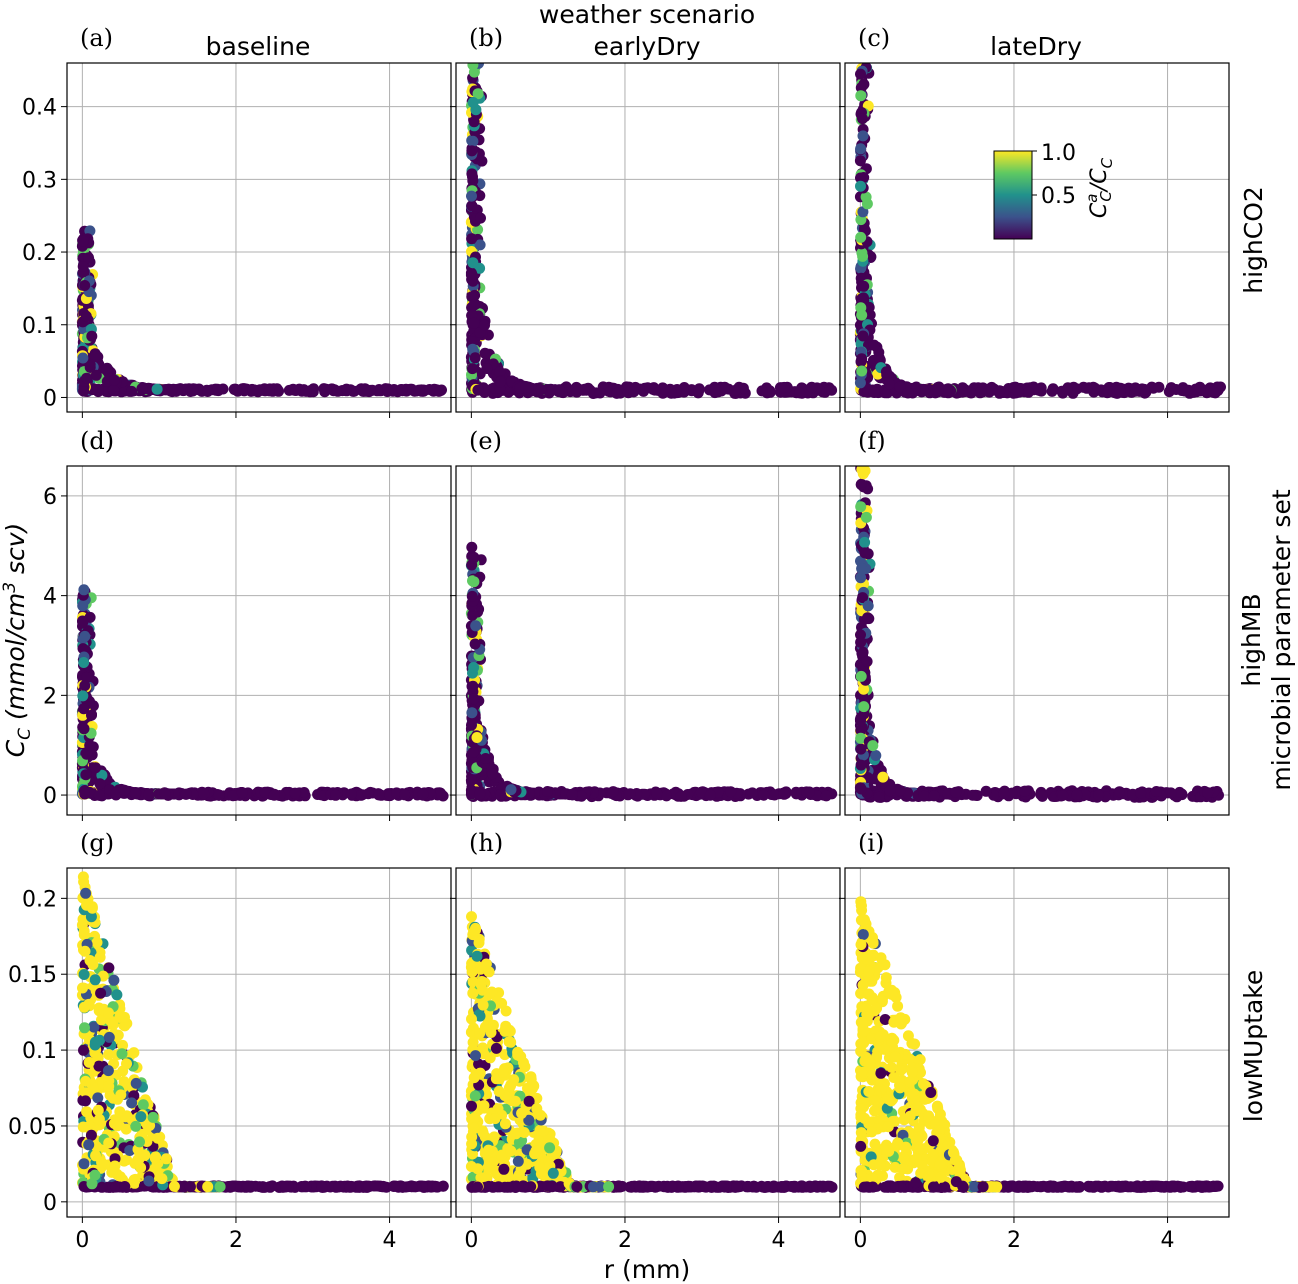 Image resolution: width=1298 pixels, height=1284 pixels. Describe the element at coordinates (1039, 634) in the screenshot. I see `scatter-points-f` at that location.